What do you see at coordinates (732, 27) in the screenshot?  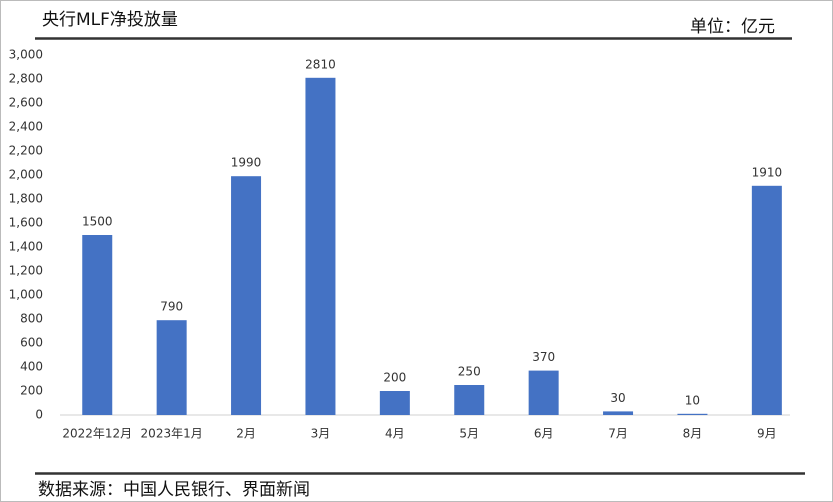 I see `unit-label: 单位：亿元` at bounding box center [732, 27].